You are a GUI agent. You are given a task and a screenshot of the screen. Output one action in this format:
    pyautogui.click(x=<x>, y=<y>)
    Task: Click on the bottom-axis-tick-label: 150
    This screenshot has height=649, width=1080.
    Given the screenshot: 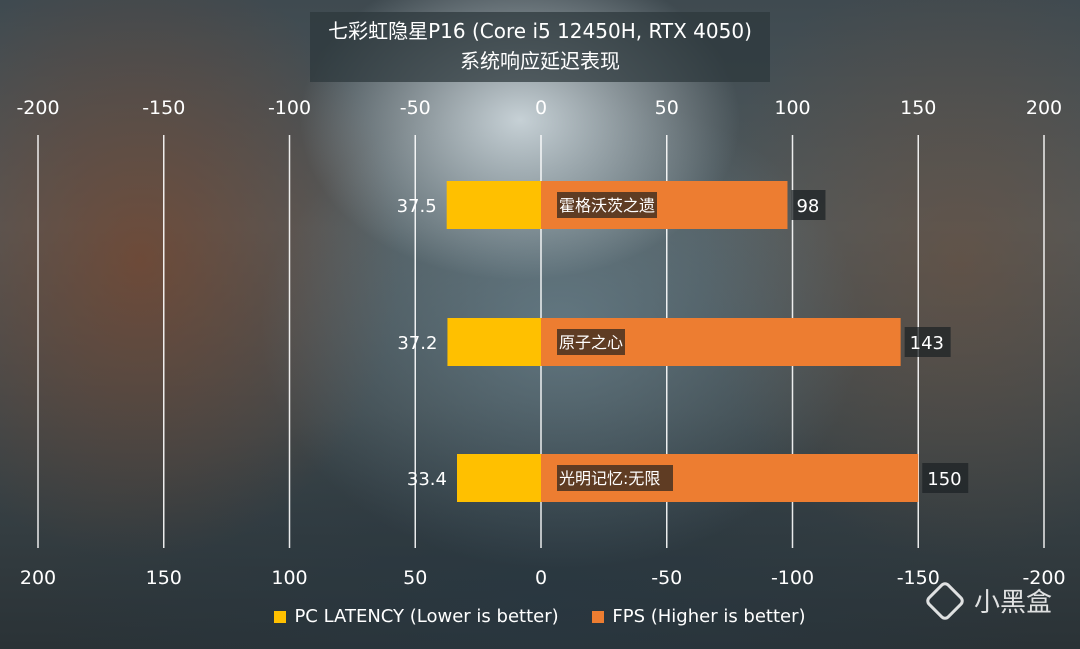 What is the action you would take?
    pyautogui.click(x=164, y=578)
    